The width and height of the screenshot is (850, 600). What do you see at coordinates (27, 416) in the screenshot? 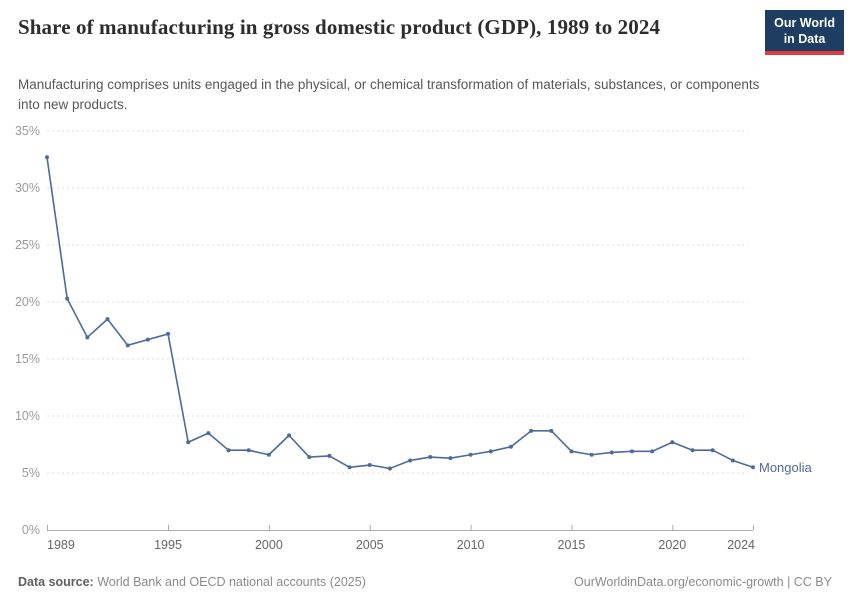
I see `y-axis-label: 10%` at bounding box center [27, 416].